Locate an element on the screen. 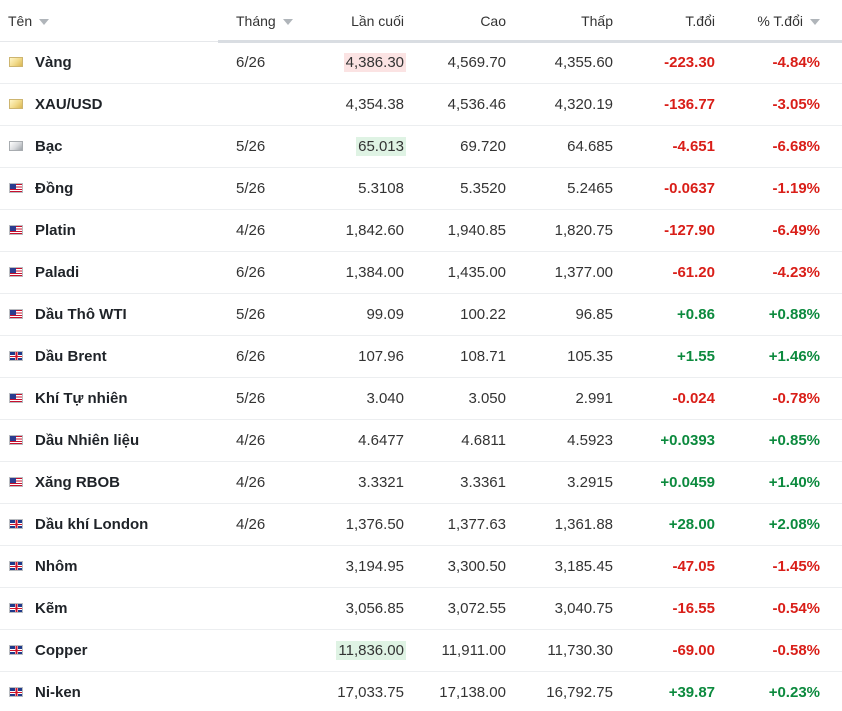 Image resolution: width=842 pixels, height=711 pixels. low-price: 64.685 is located at coordinates (590, 146).